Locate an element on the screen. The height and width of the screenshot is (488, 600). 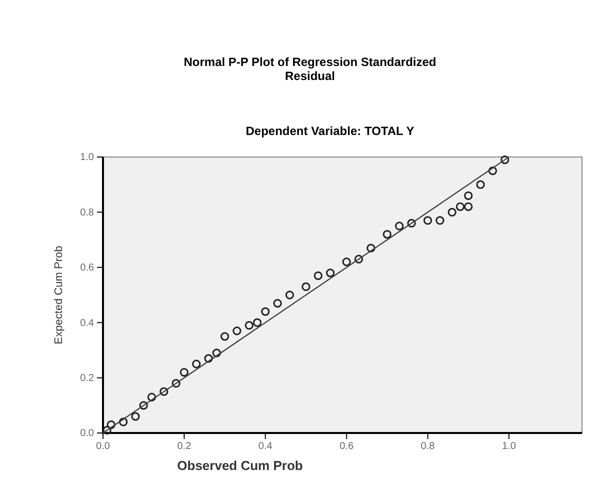
chart-subtitle: Dependent Variable: TOTAL Y is located at coordinates (330, 131).